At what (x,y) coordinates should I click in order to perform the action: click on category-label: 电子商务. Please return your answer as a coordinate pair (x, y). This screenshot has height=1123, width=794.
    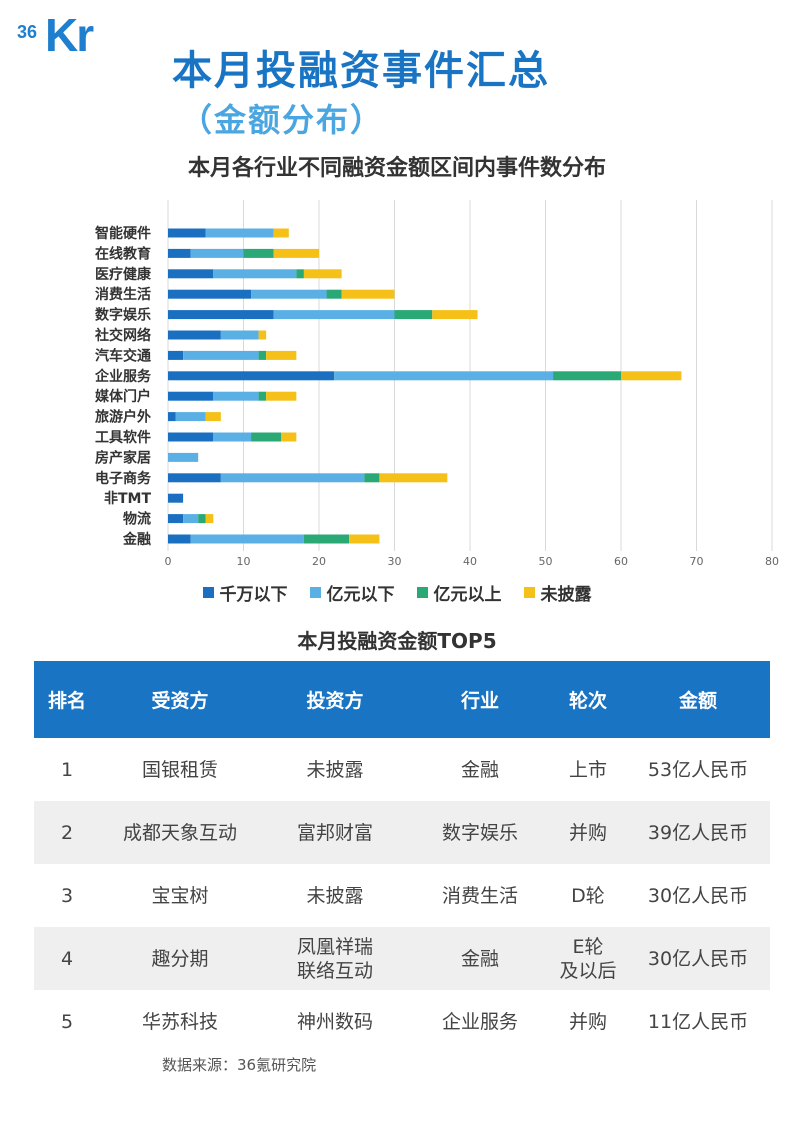
    Looking at the image, I should click on (123, 478).